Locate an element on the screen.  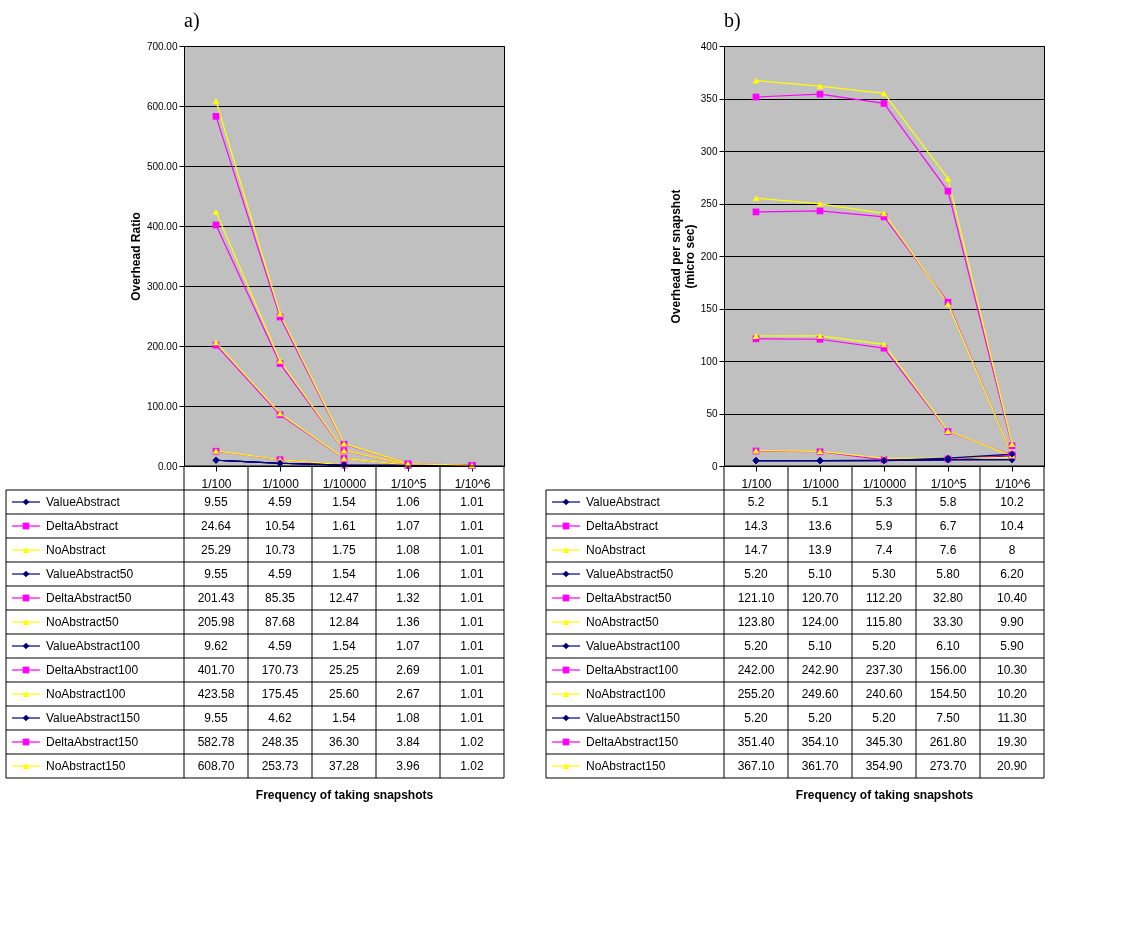
y-tick-label: 500.00 is located at coordinates (162, 166).